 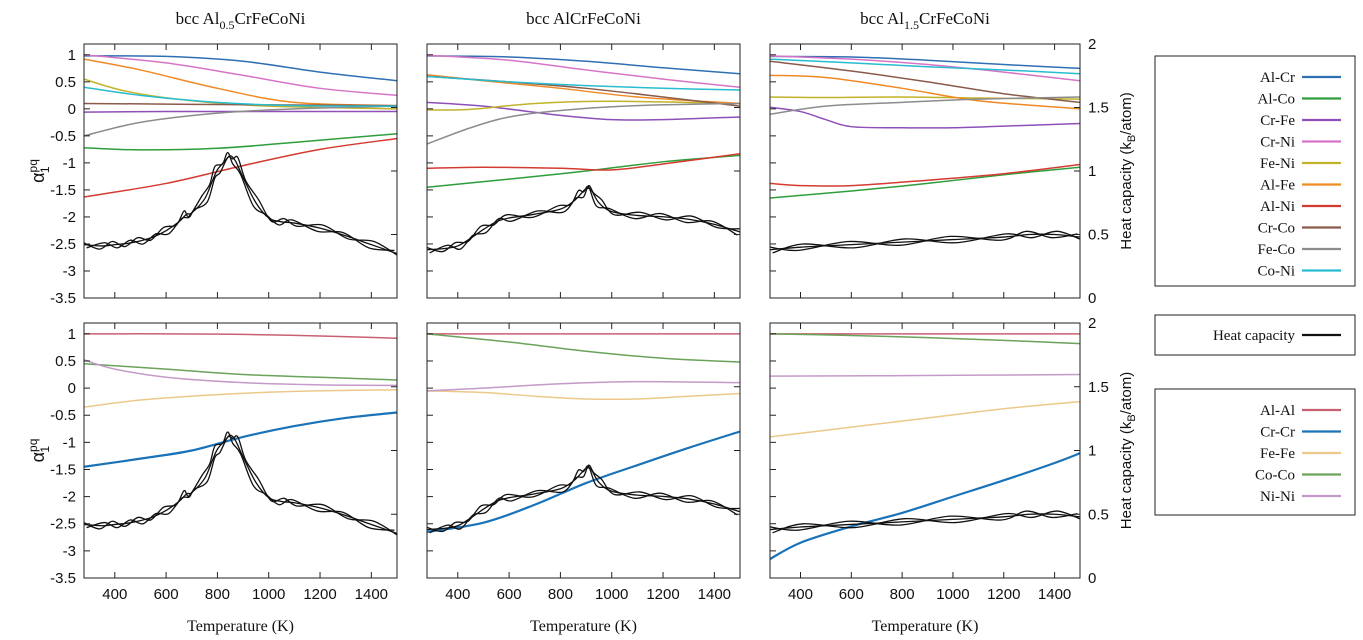 I want to click on series-line-al-al, so click(x=240, y=336).